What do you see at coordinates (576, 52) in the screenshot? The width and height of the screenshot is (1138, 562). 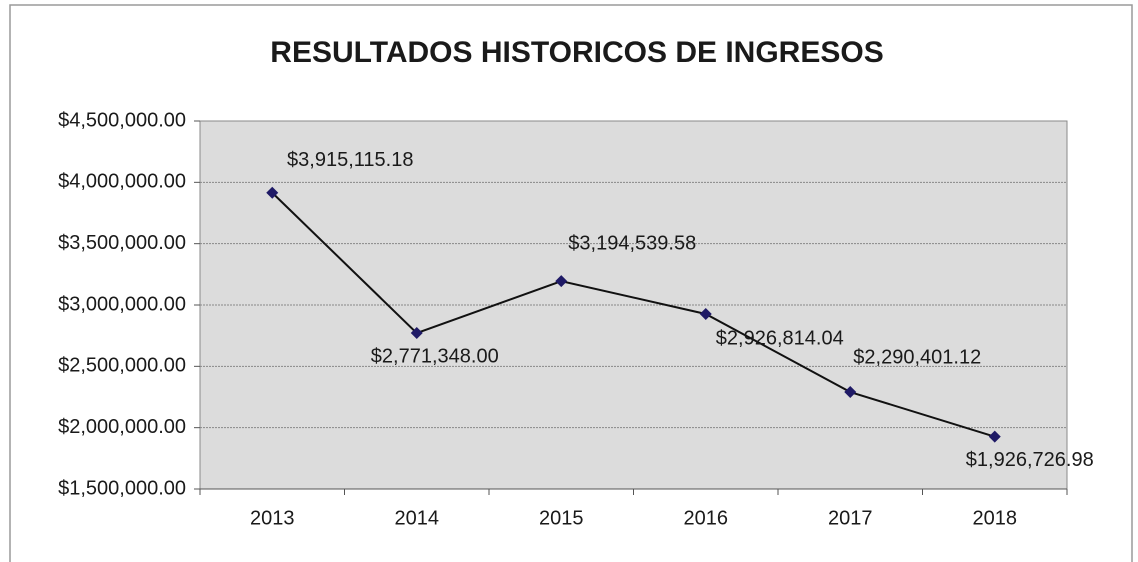 I see `chart-title: RESULTADOS HISTORICOS DE INGRESOS` at bounding box center [576, 52].